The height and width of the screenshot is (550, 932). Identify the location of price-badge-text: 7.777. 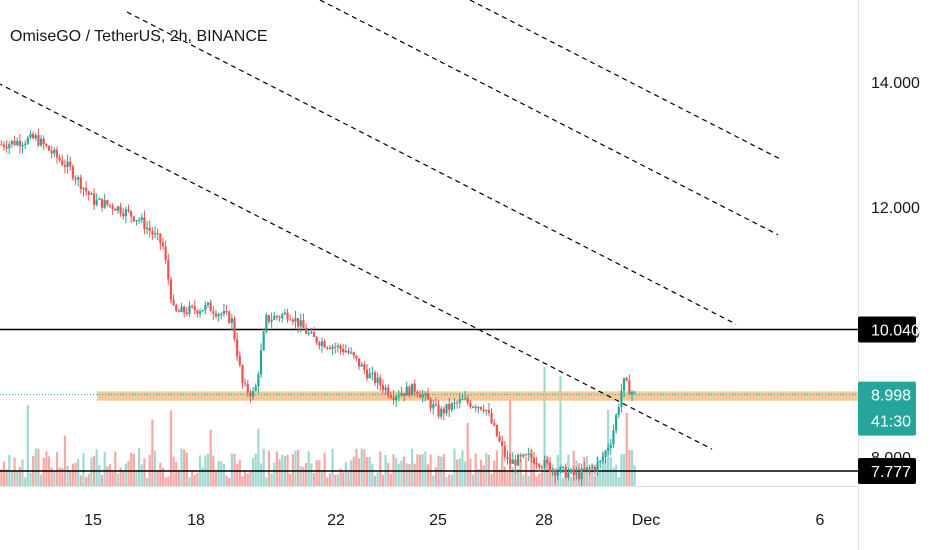
(891, 472).